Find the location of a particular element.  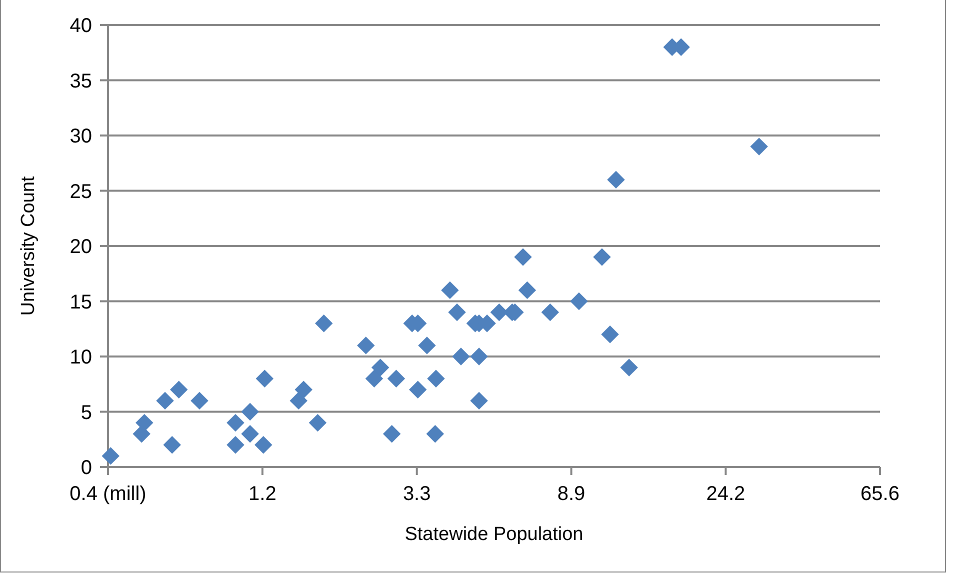

y-tick-label: 35 is located at coordinates (81, 81).